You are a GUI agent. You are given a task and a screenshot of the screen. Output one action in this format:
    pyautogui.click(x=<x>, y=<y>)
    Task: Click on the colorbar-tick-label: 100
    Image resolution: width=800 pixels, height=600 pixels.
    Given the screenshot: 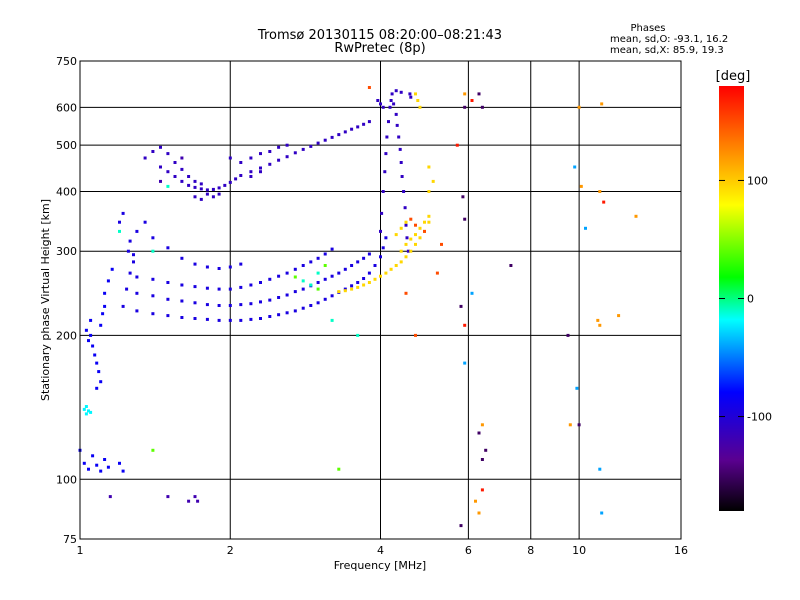 What is the action you would take?
    pyautogui.click(x=757, y=180)
    